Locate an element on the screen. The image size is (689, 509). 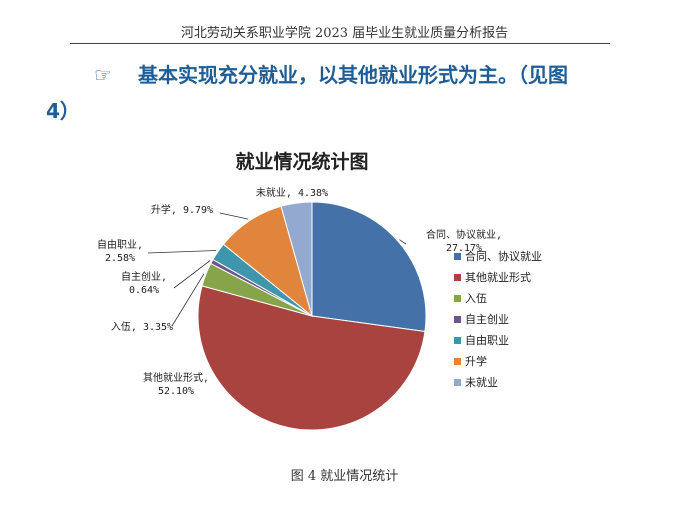
data-label: 自由职业, 2.58% is located at coordinates (120, 251).